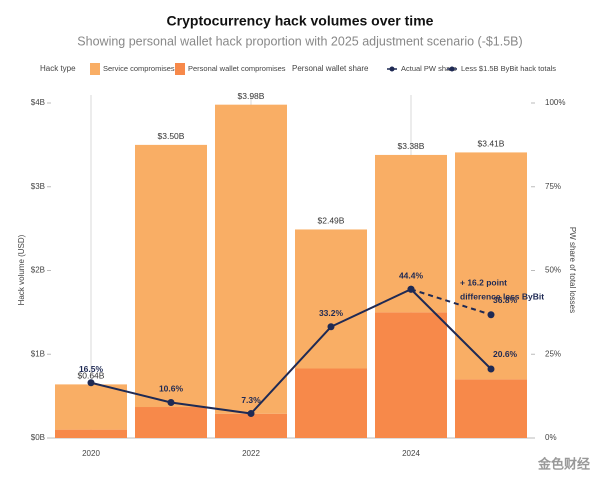 This screenshot has height=485, width=600. What do you see at coordinates (251, 96) in the screenshot?
I see `total-label: $3.98B` at bounding box center [251, 96].